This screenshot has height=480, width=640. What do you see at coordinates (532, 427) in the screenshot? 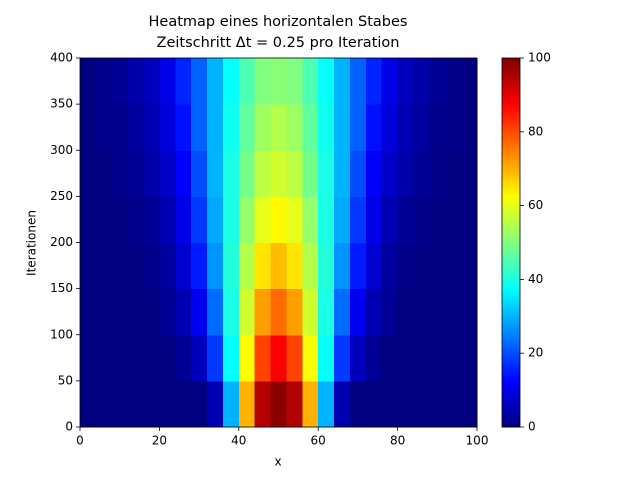
I see `colorbar-tick-label: 0` at bounding box center [532, 427].